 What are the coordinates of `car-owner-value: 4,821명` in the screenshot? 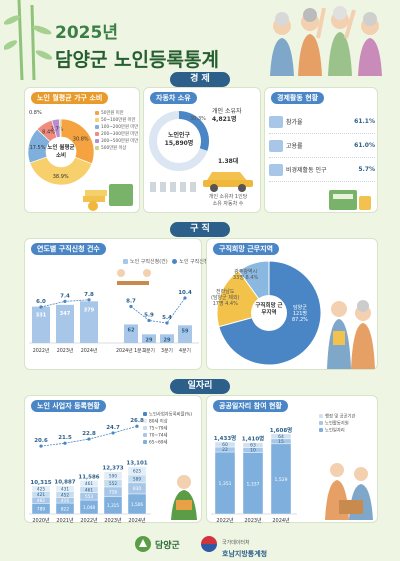 It's located at (224, 119).